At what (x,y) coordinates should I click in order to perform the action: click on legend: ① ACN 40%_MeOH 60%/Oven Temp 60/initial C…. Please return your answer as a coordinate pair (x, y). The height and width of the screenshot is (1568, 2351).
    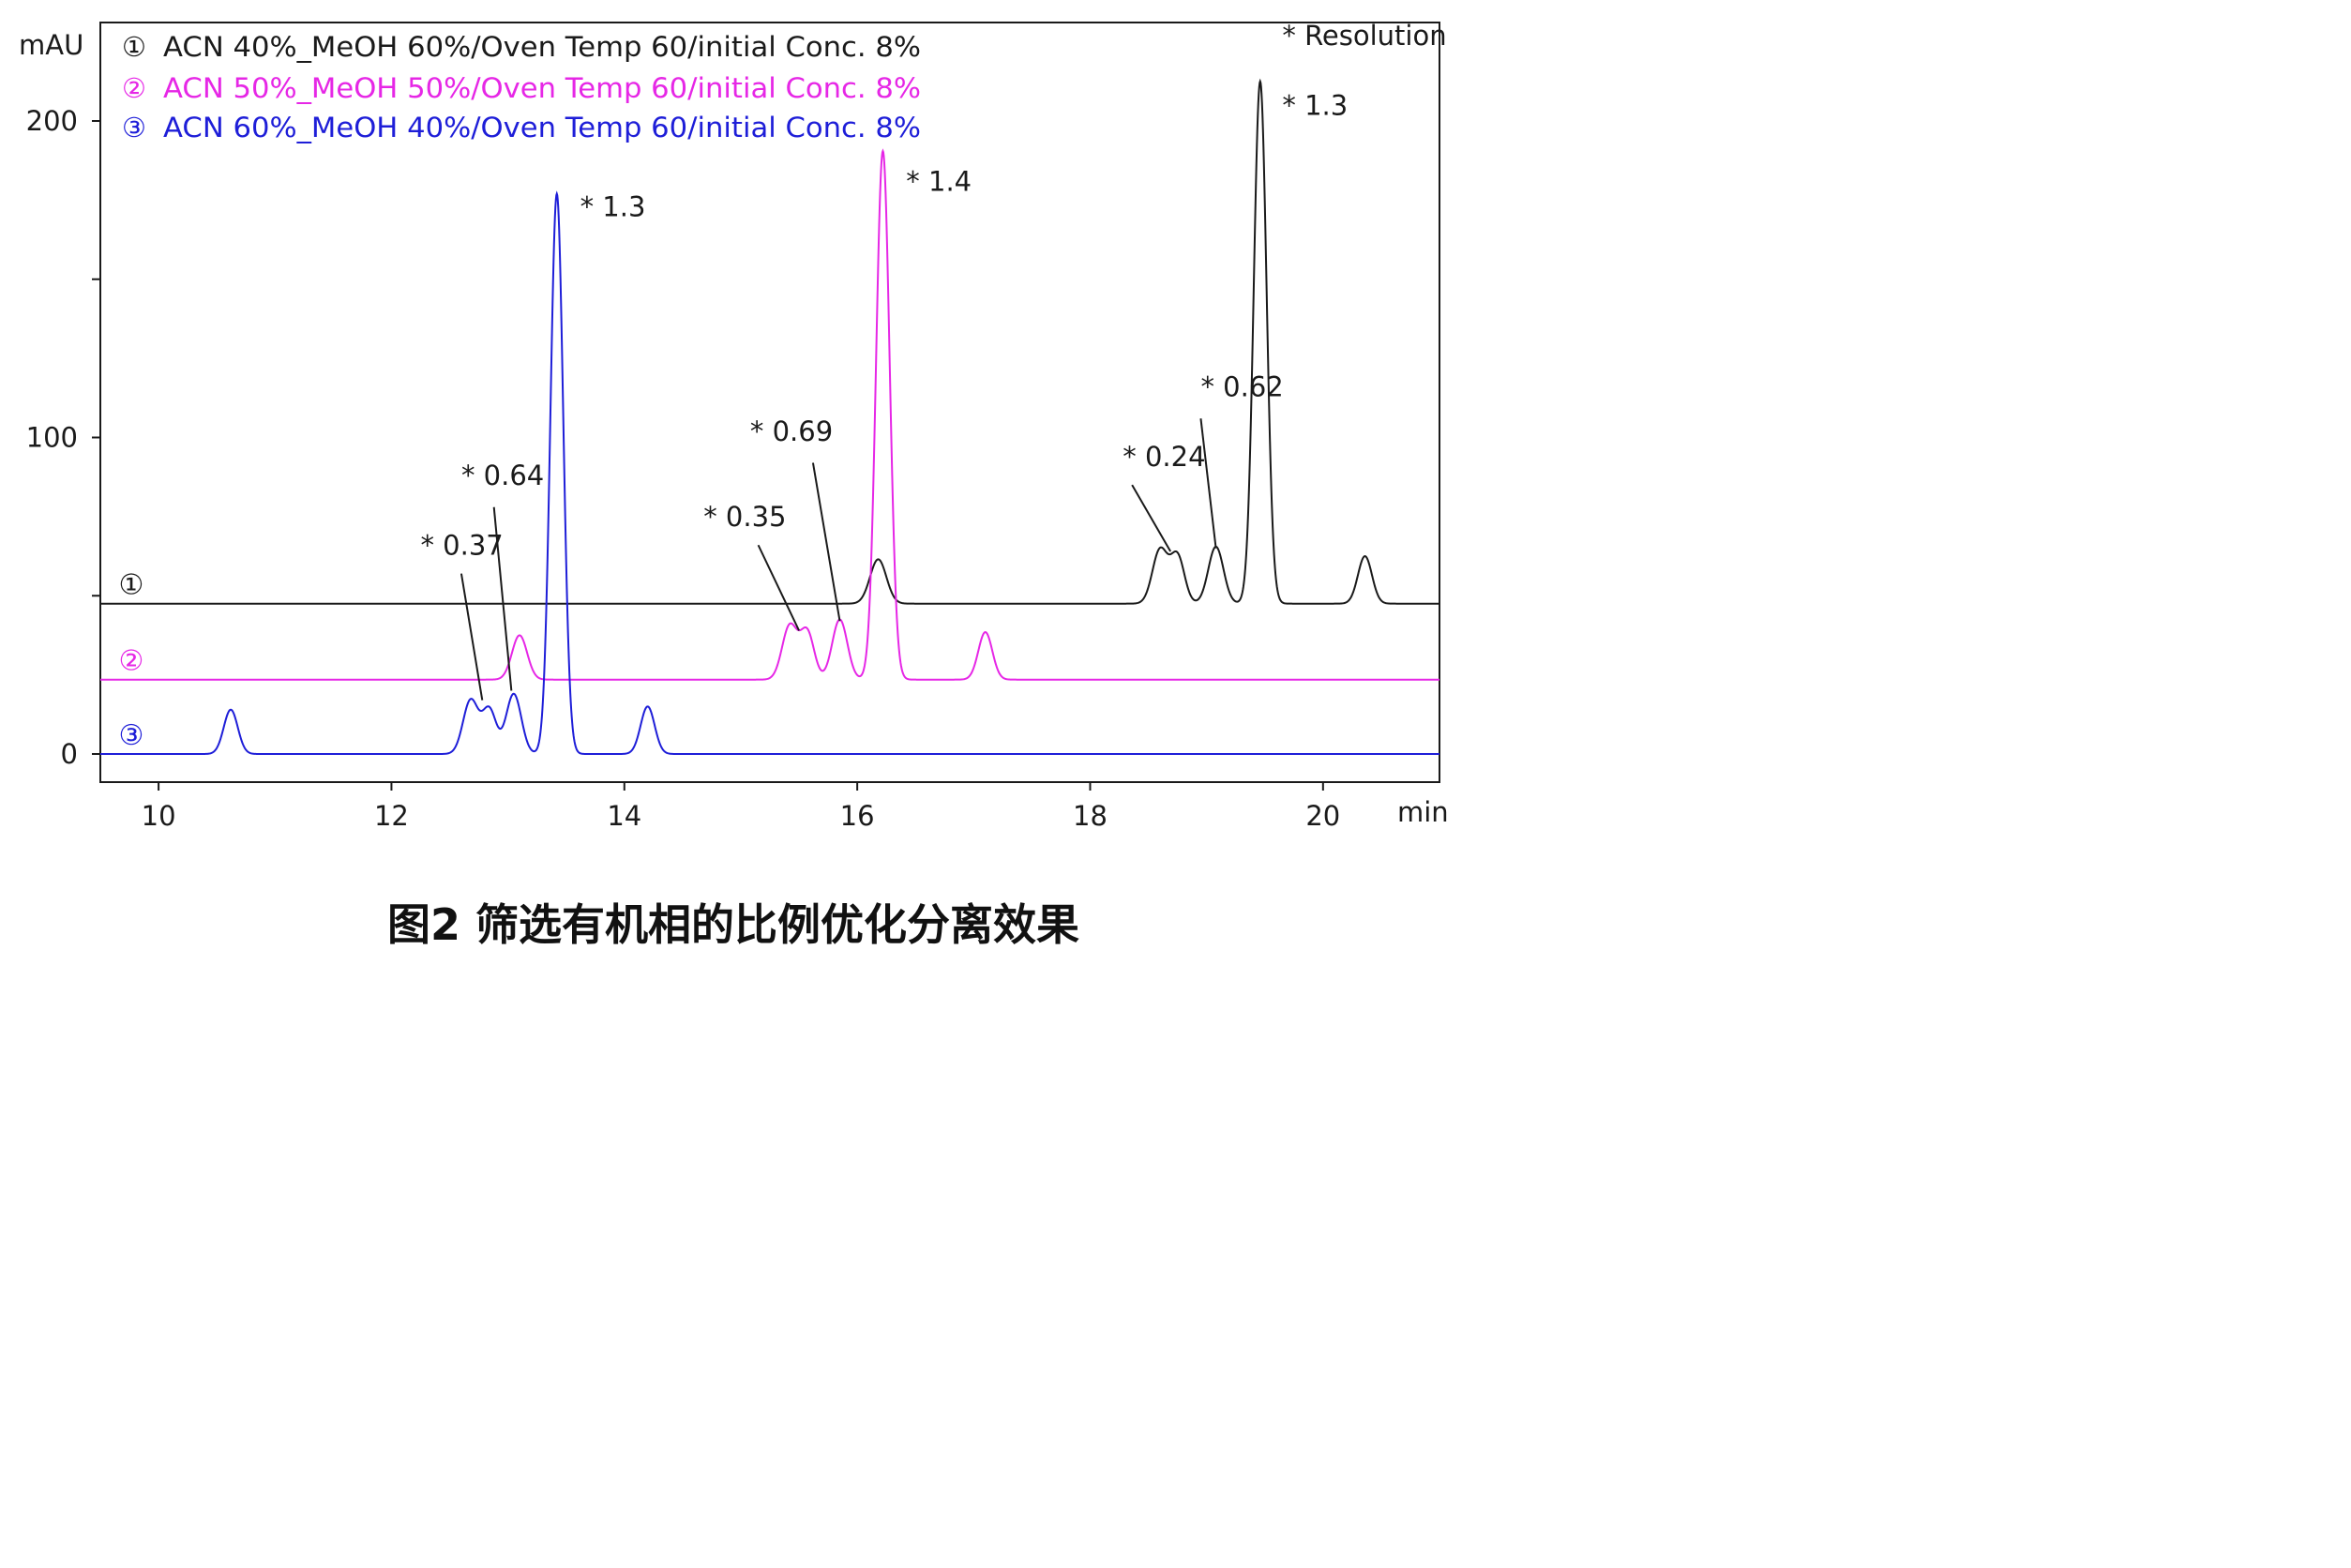
    Looking at the image, I should click on (521, 87).